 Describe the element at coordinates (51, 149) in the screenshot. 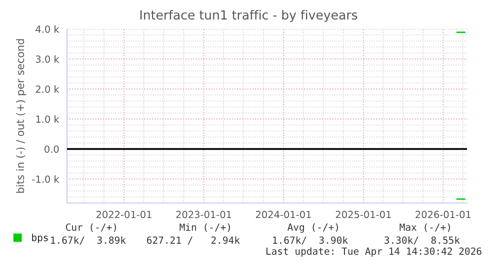

I see `y-tick-label: 0.0` at that location.